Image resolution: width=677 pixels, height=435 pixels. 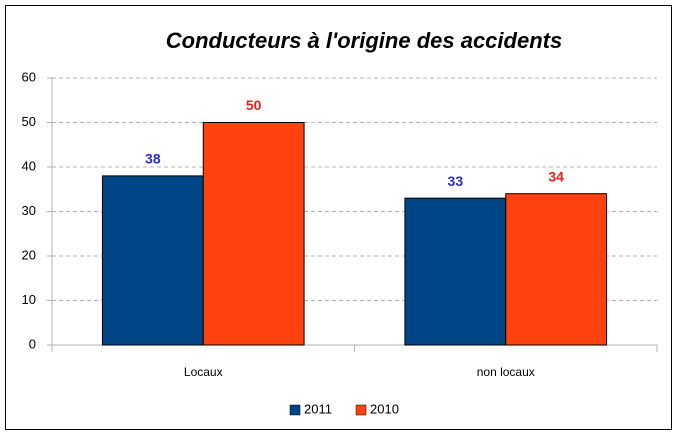 What do you see at coordinates (456, 181) in the screenshot?
I see `data-label: 33` at bounding box center [456, 181].